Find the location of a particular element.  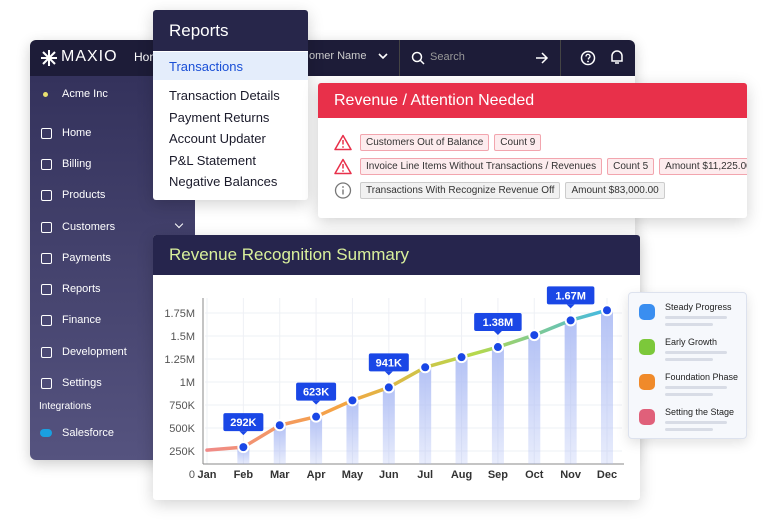

warning-icon is located at coordinates (343, 166).